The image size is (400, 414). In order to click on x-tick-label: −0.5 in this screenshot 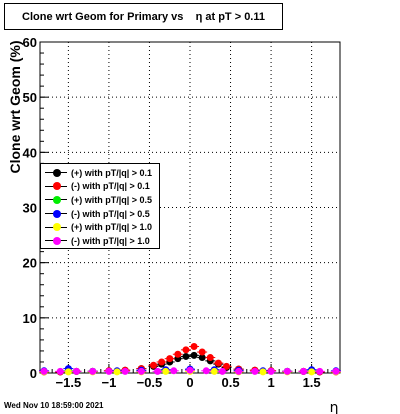, I will do `click(150, 382)`.